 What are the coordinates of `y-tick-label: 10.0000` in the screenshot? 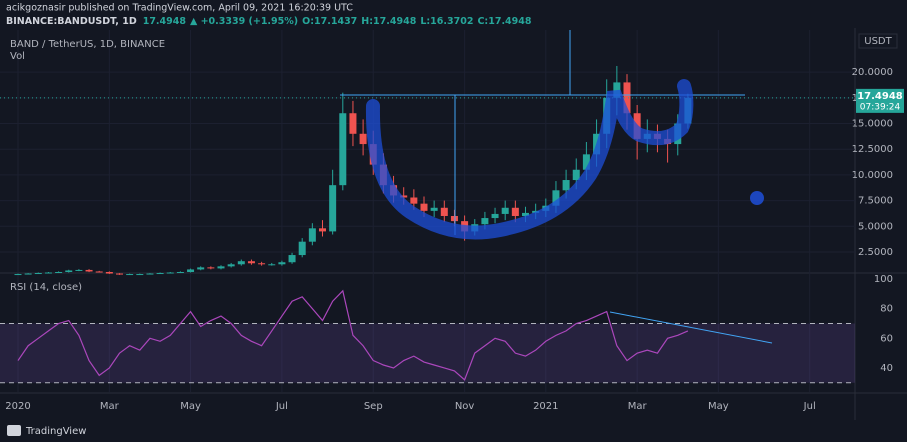 It's located at (872, 175).